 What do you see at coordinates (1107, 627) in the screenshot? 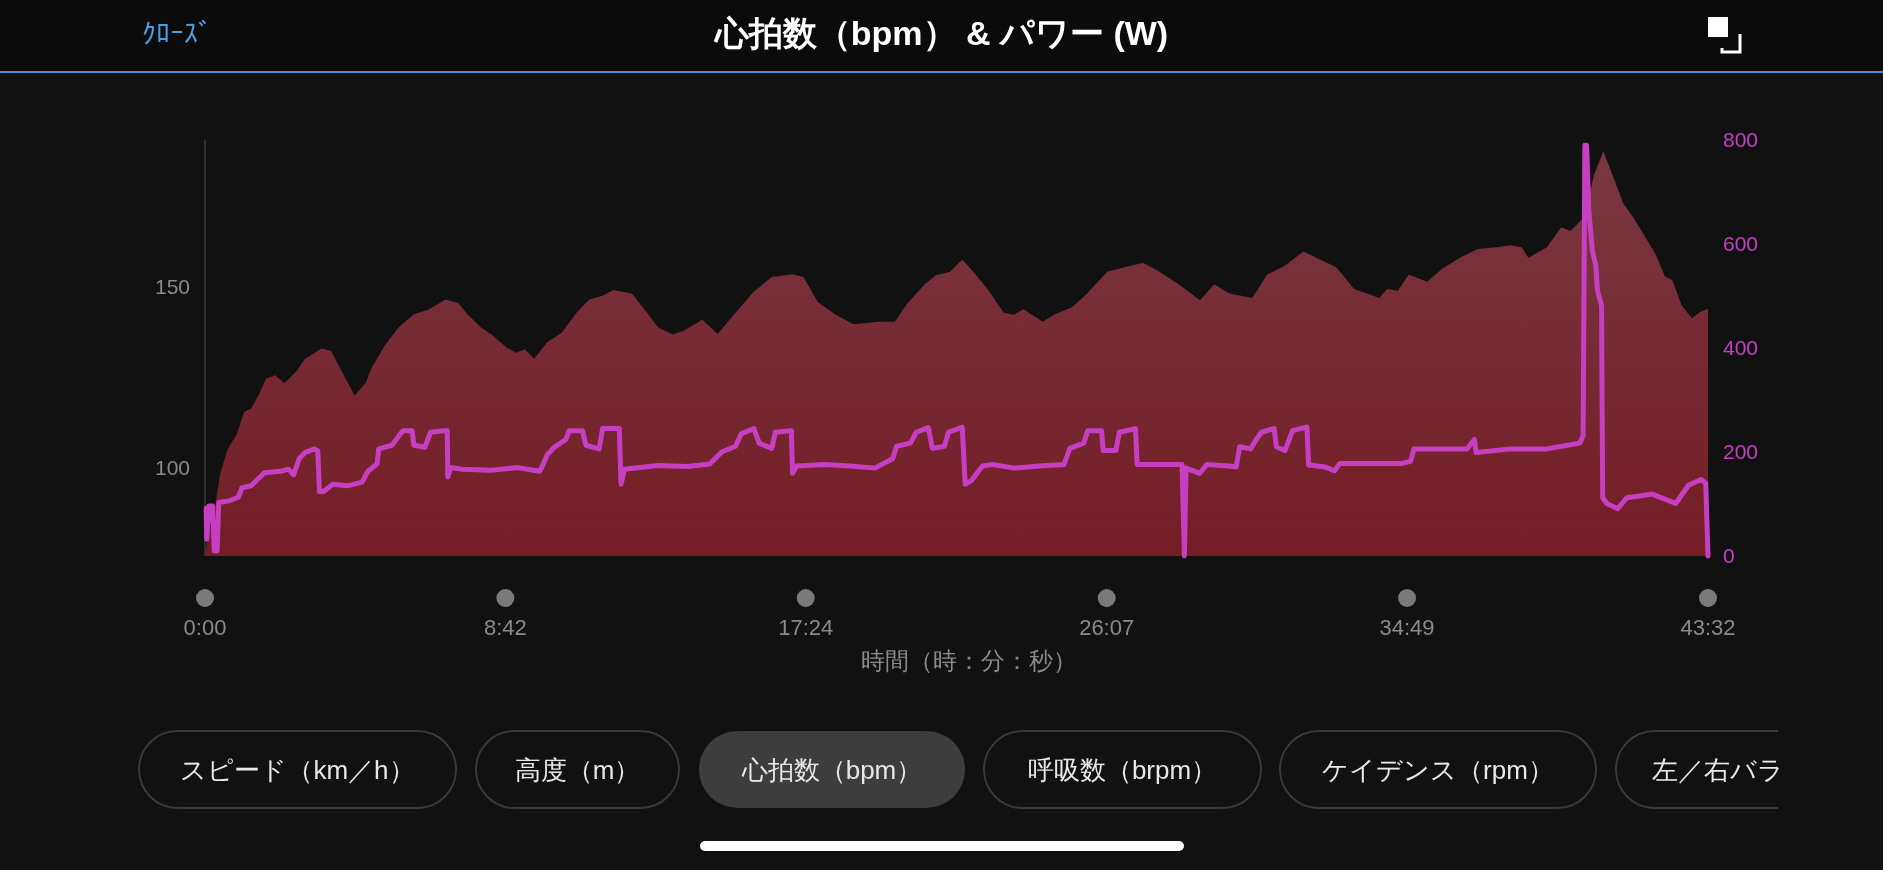
I see `x-tick-label: 26:07` at bounding box center [1107, 627].